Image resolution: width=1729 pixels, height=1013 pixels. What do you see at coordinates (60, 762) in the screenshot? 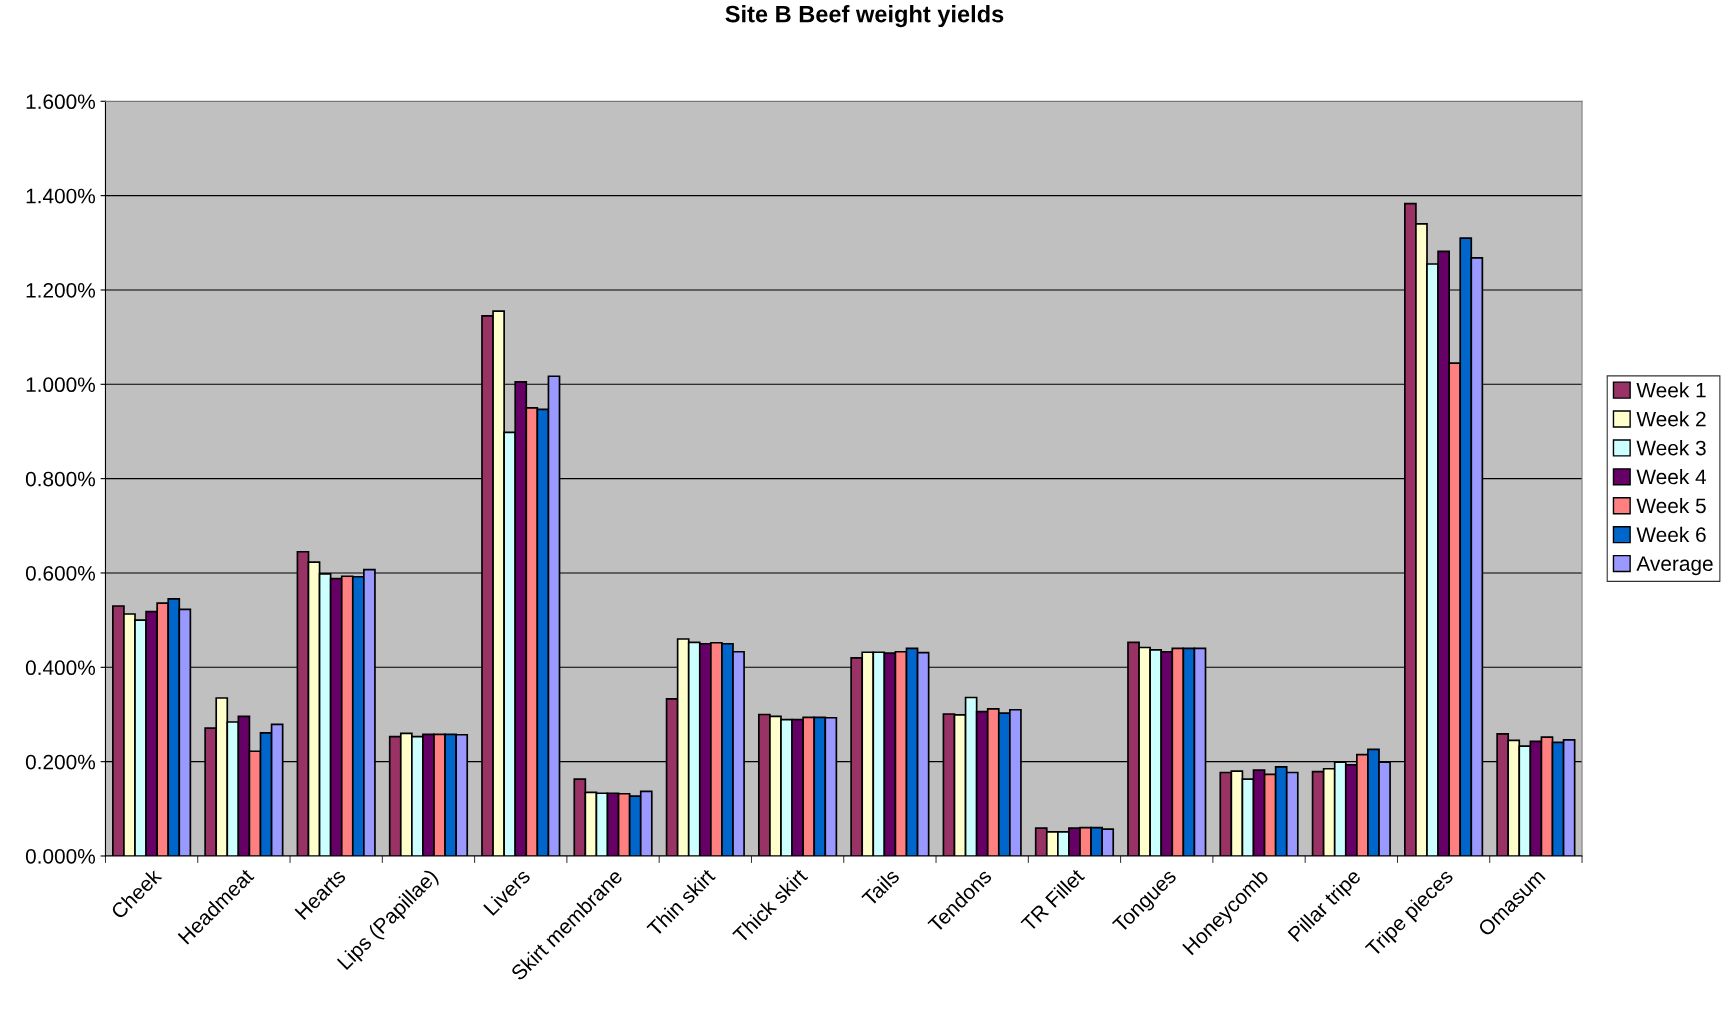
I see `y-tick-label: 0.200%` at bounding box center [60, 762].